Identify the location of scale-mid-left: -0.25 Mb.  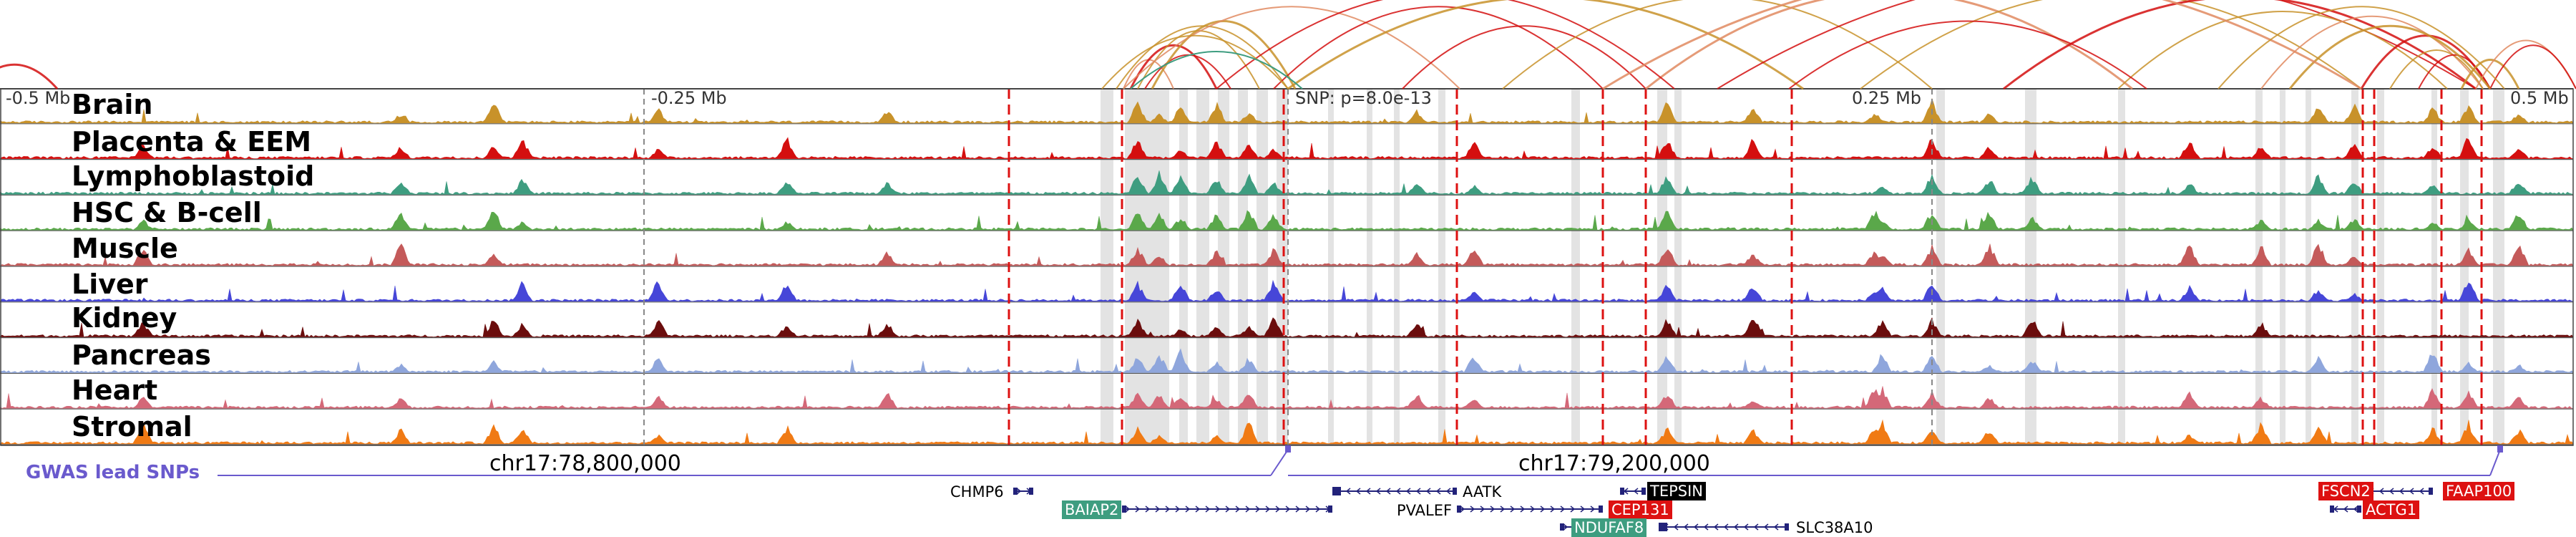
(689, 98).